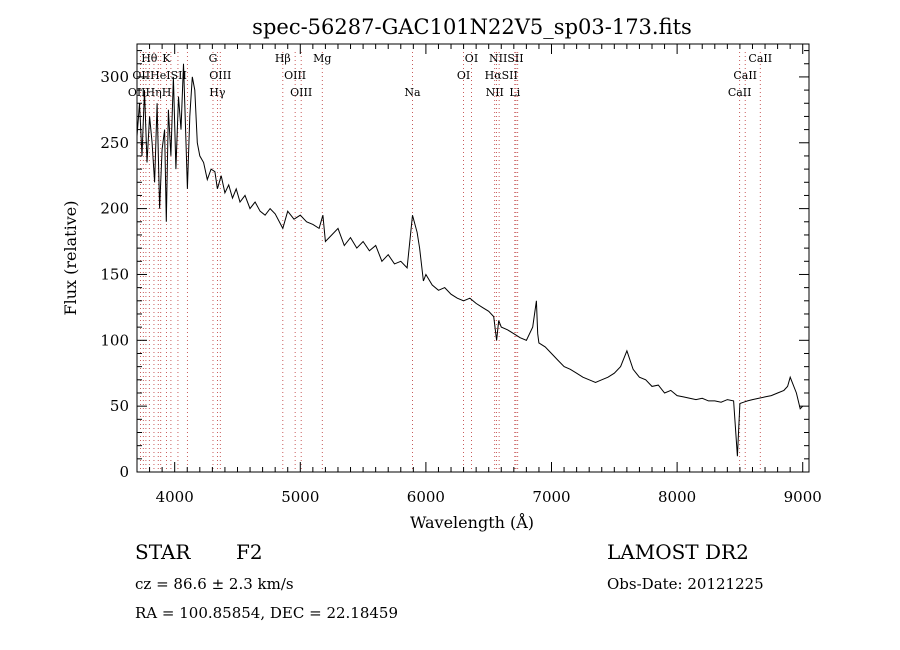  What do you see at coordinates (501, 75) in the screenshot?
I see `spectral-line-label: HαSII` at bounding box center [501, 75].